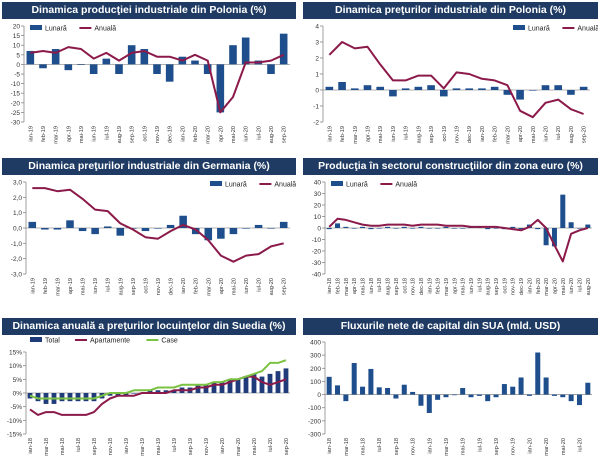 This screenshot has height=464, width=600. I want to click on y-tick-label: 5%, so click(18, 380).